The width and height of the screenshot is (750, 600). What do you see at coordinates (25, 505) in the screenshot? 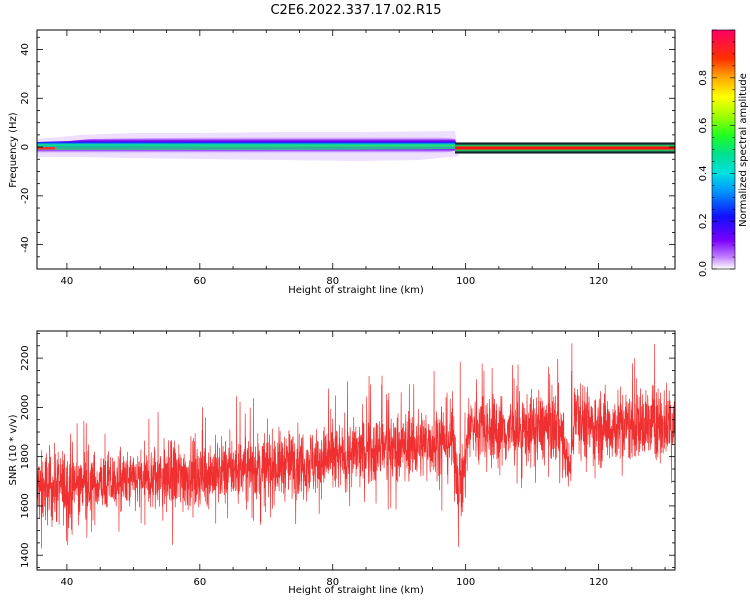
I see `y-tick-label: 1600` at bounding box center [25, 505].